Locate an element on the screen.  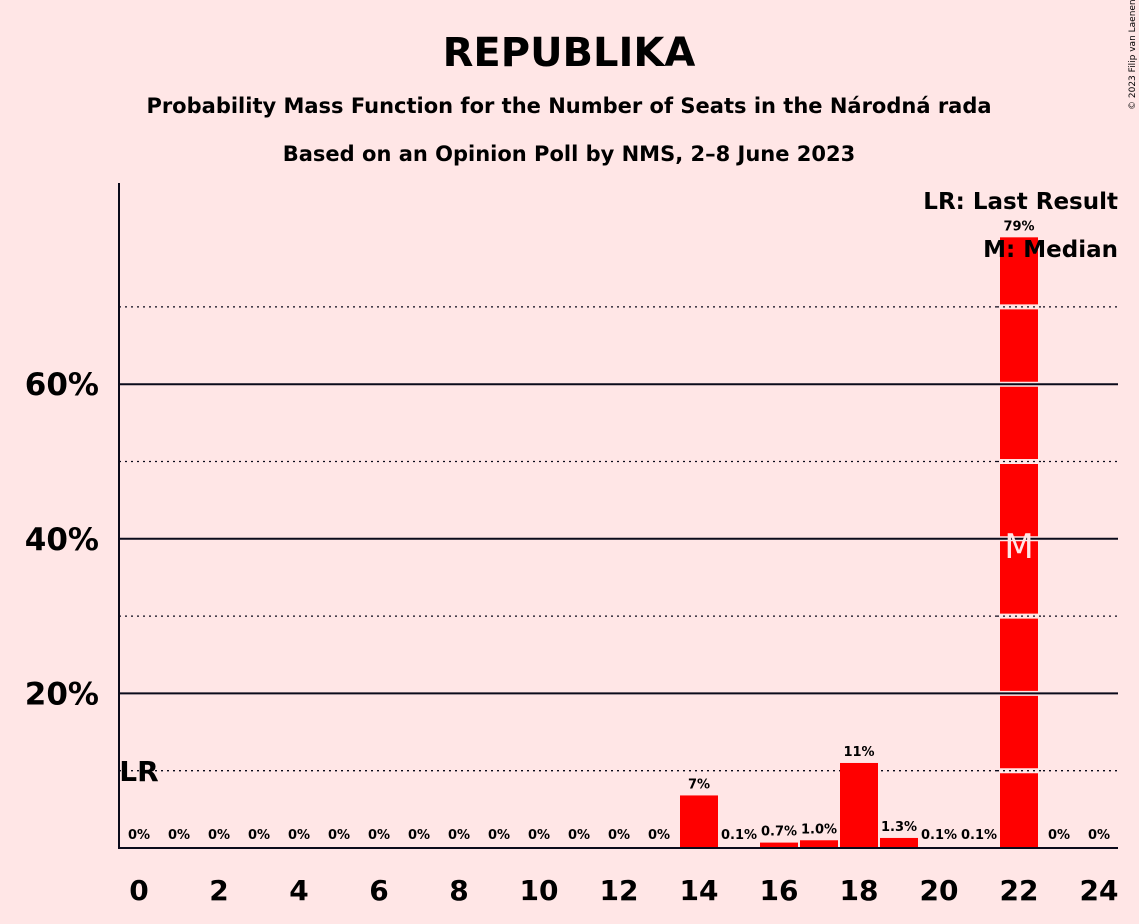
y-tick-label: 20% is located at coordinates (62, 694).